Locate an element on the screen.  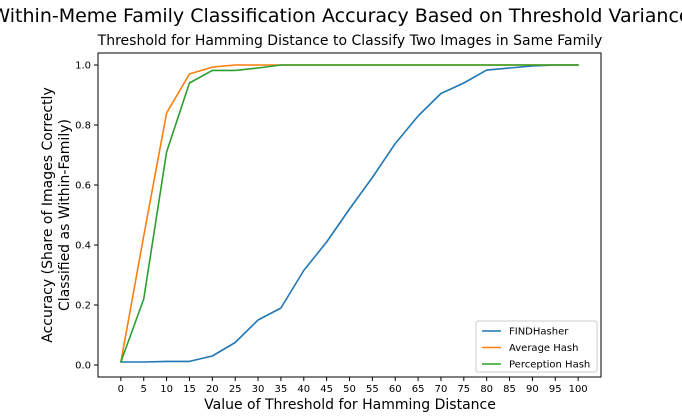
y-tick-label: 1.0 is located at coordinates (83, 66).